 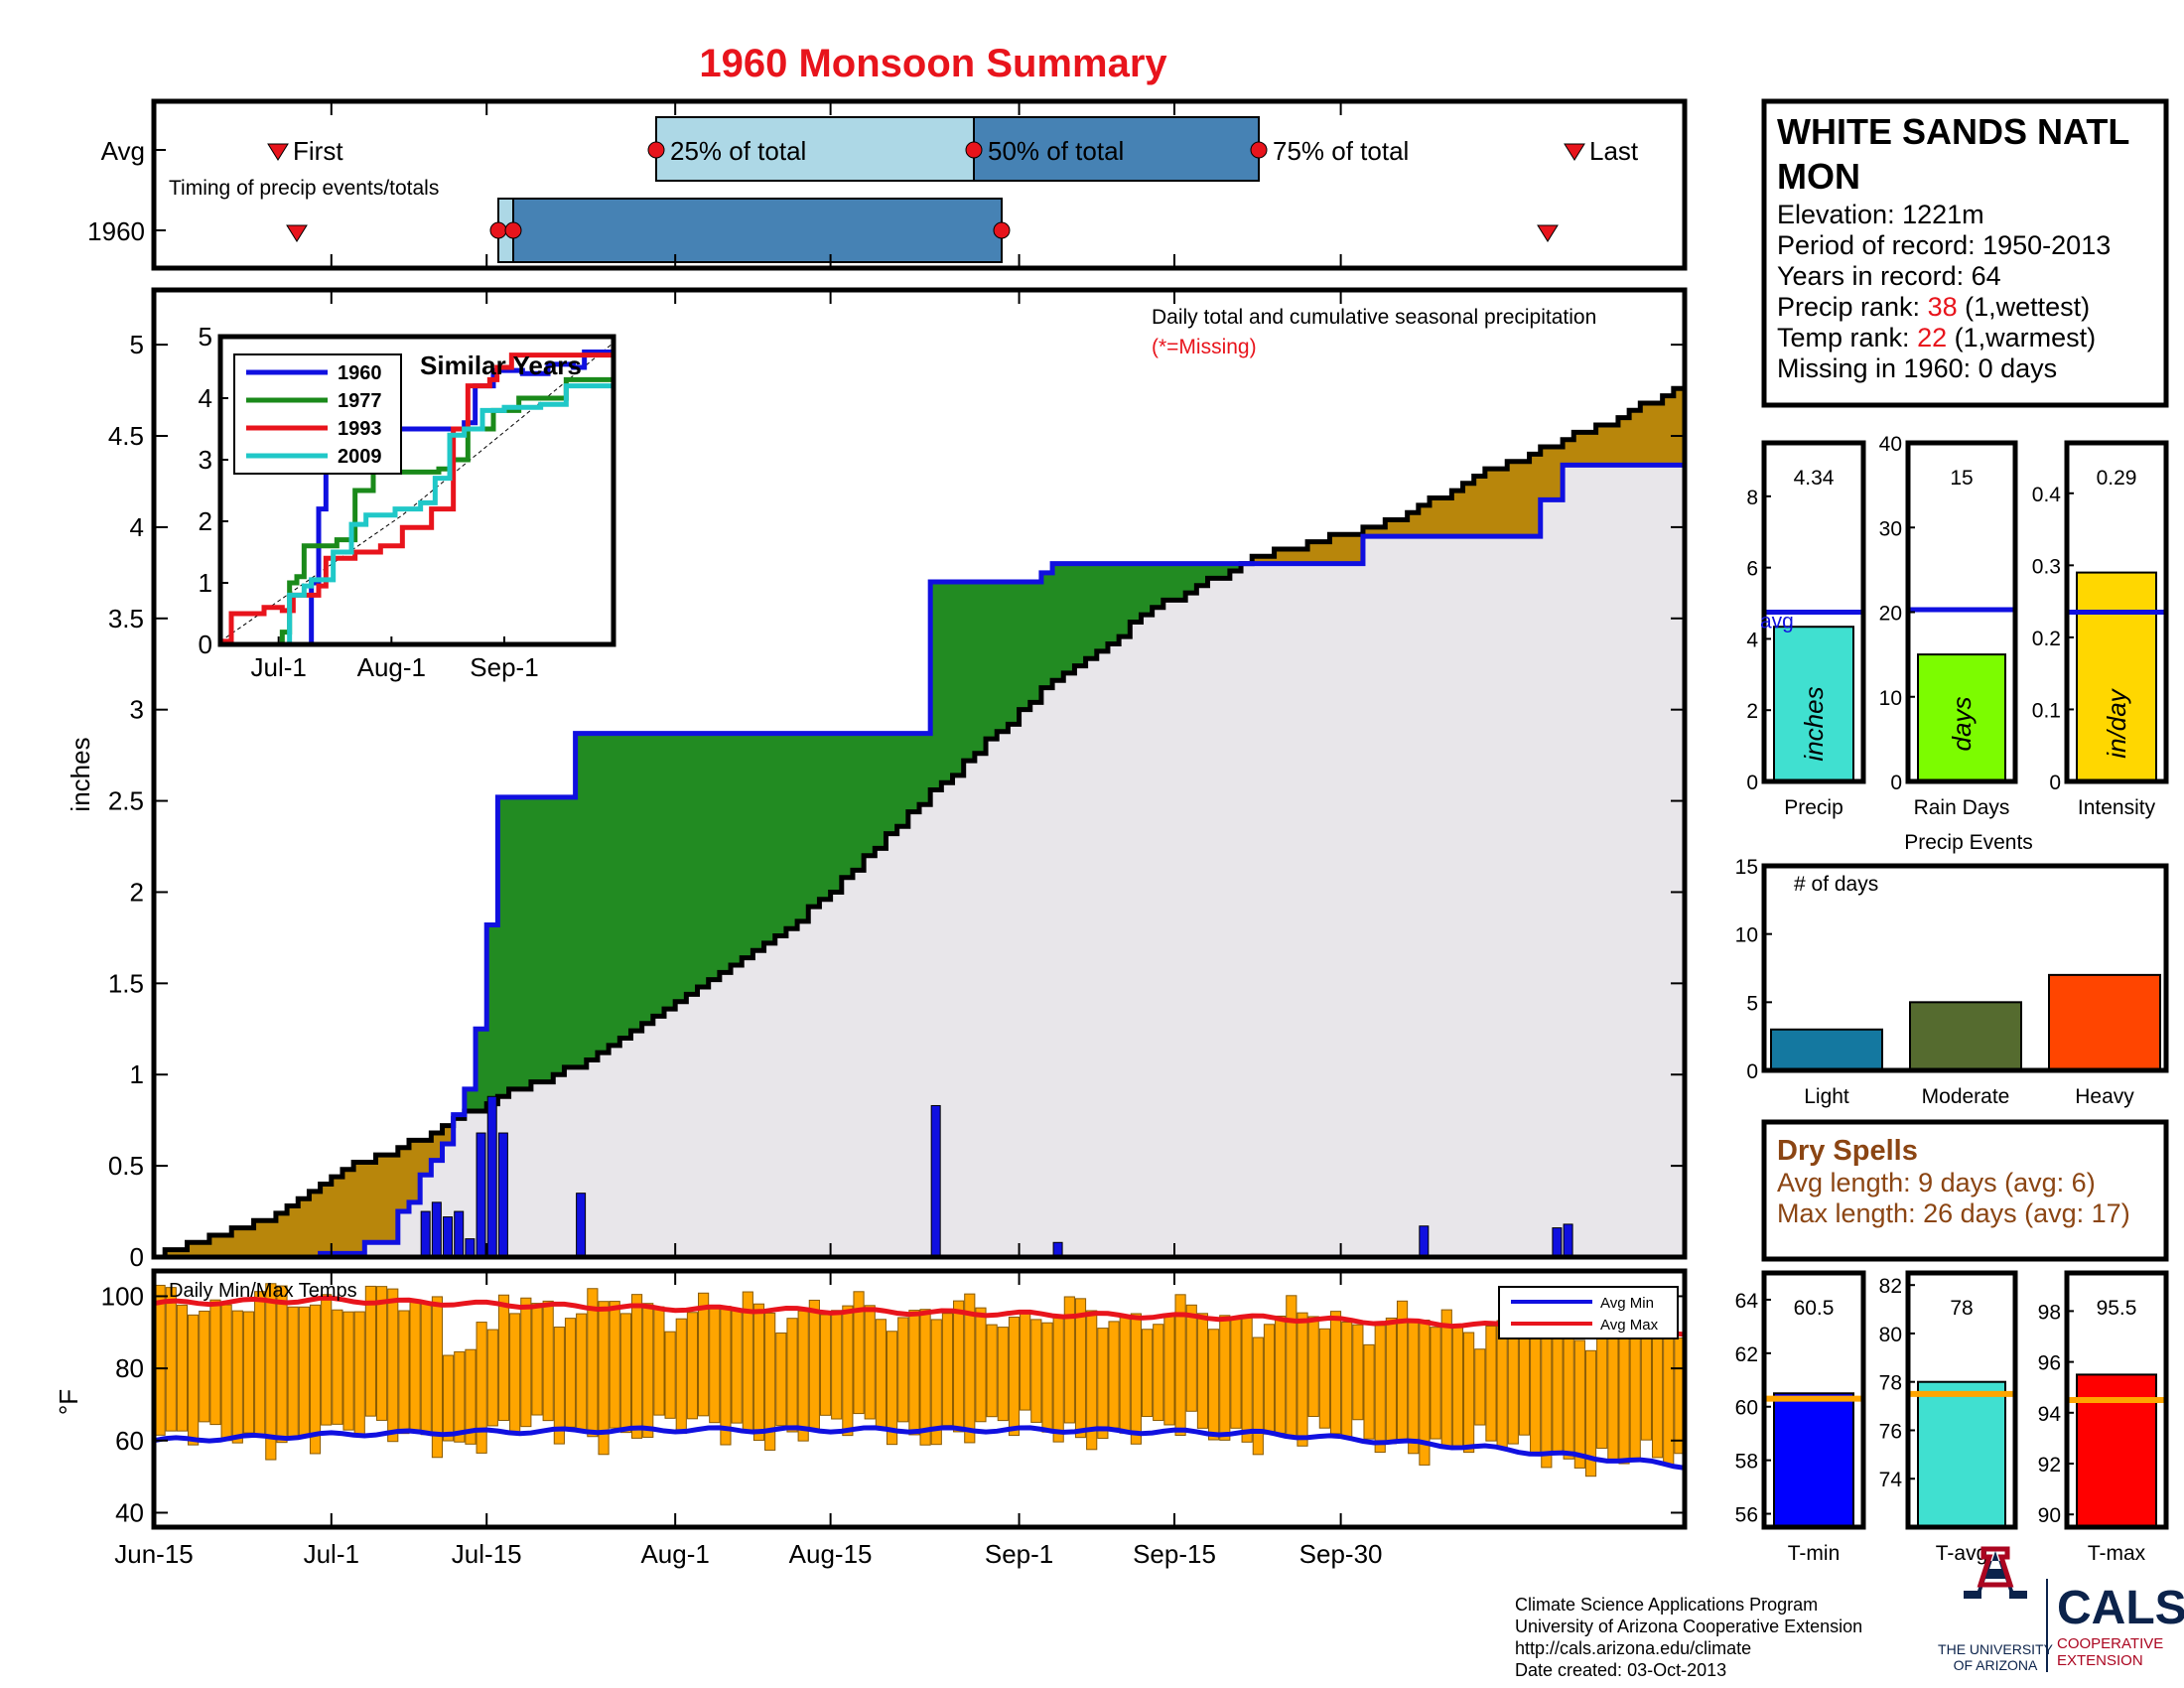 I want to click on above-average-area, so click(x=847, y=841).